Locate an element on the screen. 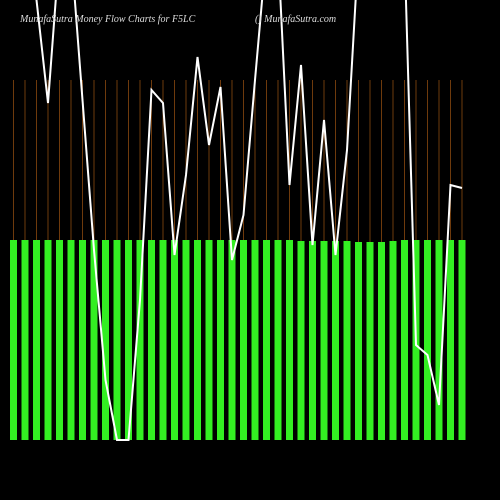  chart-subtitle: () MunafaSutra.com is located at coordinates (295, 19).